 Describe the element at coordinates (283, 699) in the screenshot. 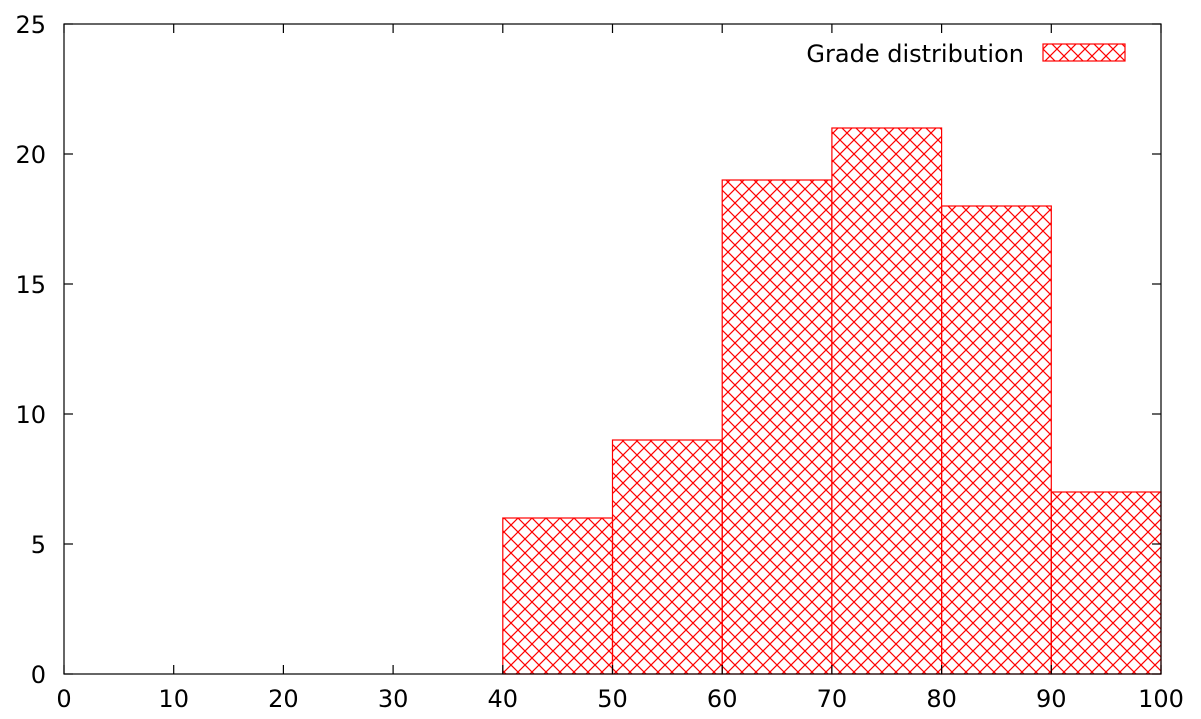

I see `x-tick-label: 20` at that location.